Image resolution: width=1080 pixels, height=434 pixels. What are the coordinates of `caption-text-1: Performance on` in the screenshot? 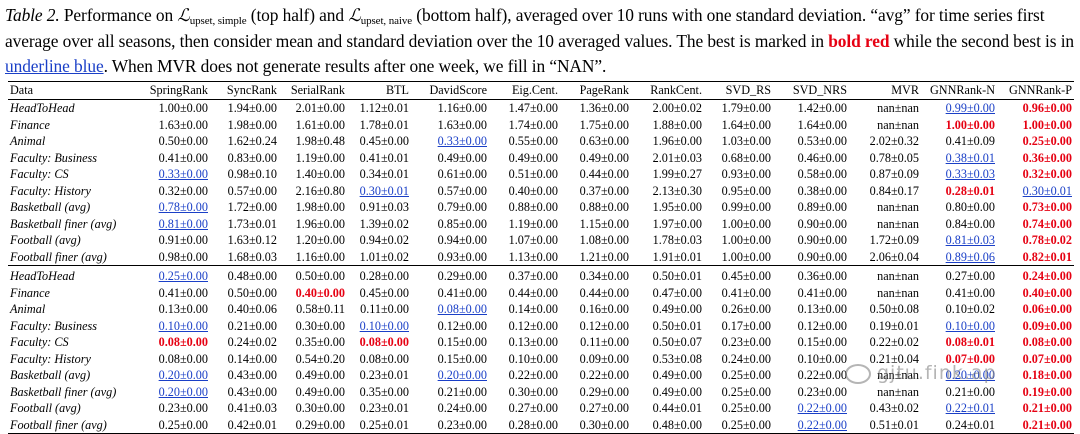 It's located at (118, 15).